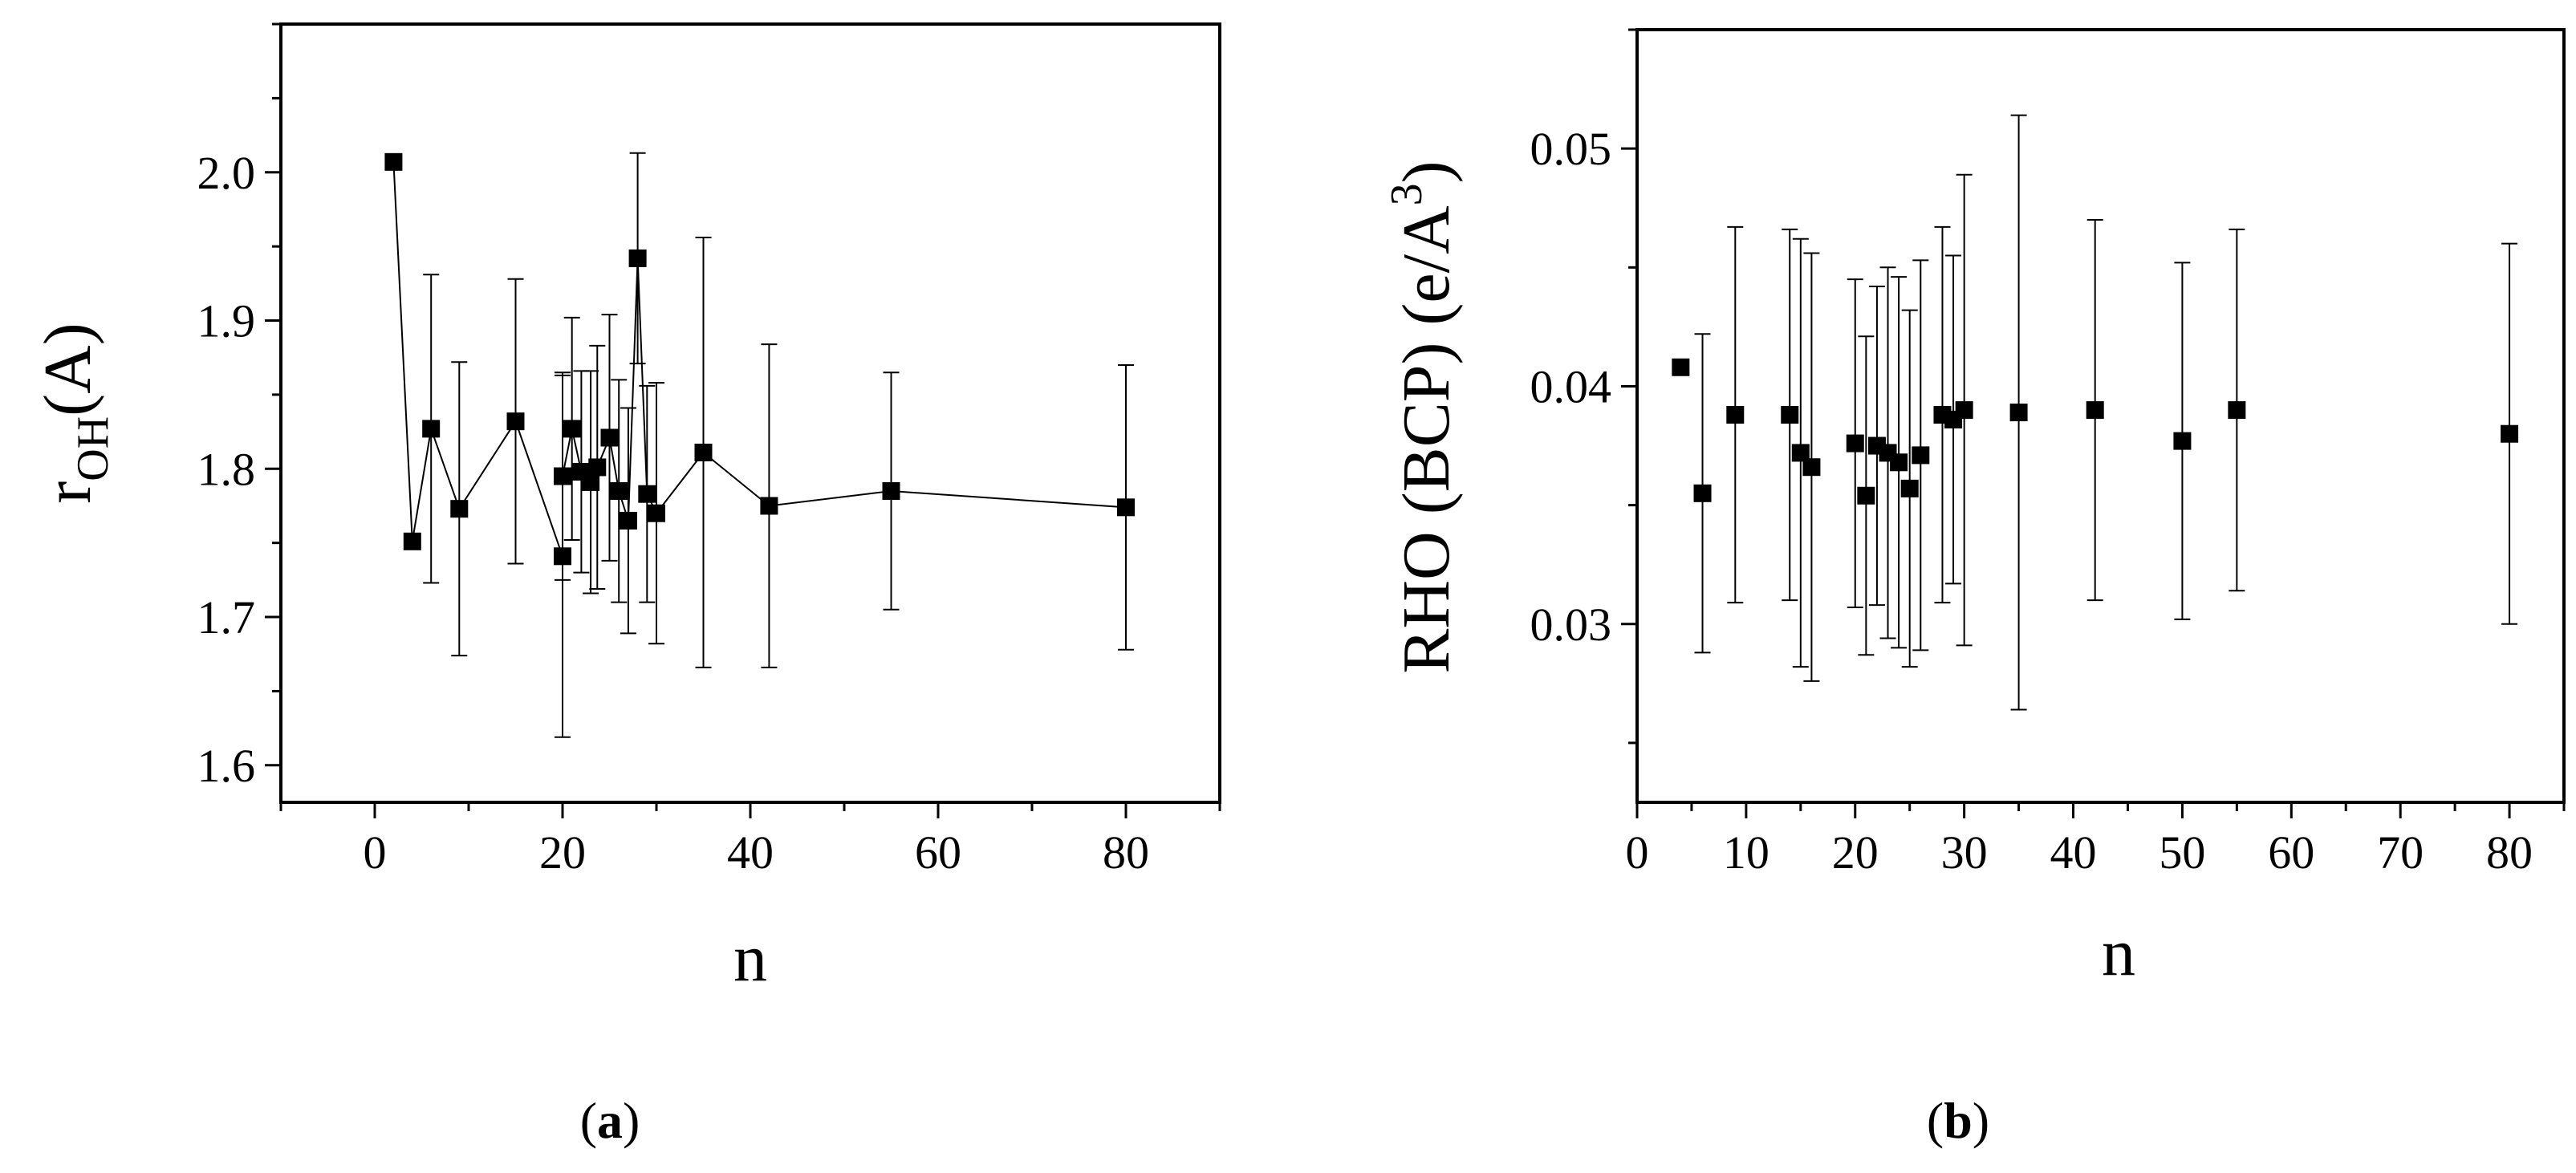 Image resolution: width=2576 pixels, height=1173 pixels. Describe the element at coordinates (1426, 171) in the screenshot. I see `panel-b-y-axis-suffix: )` at that location.